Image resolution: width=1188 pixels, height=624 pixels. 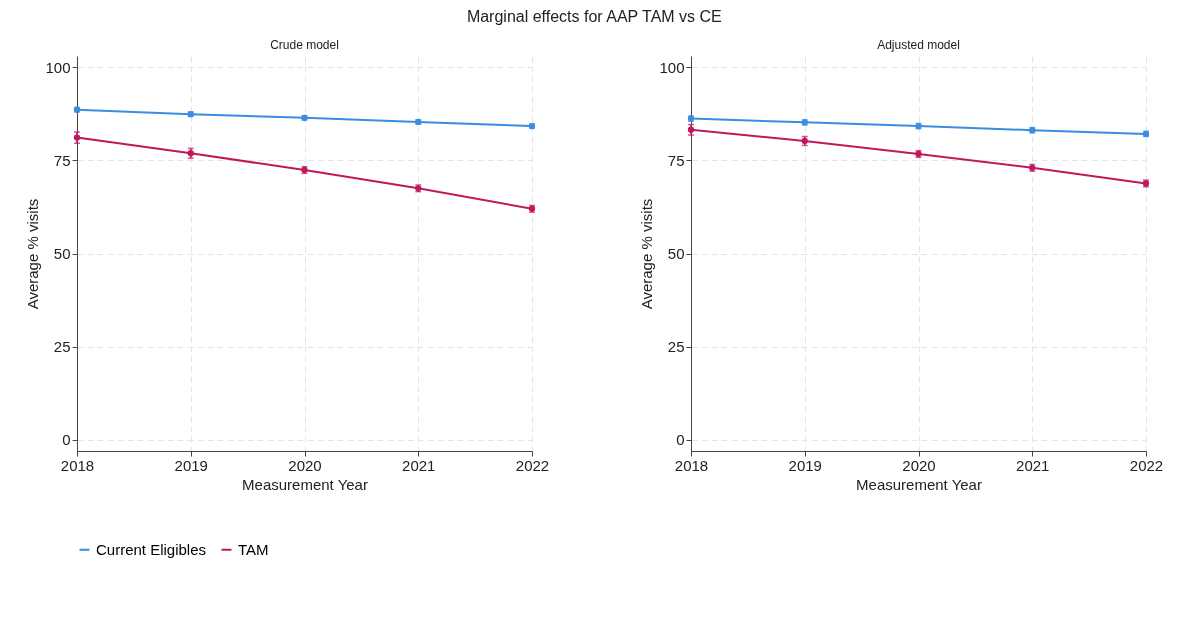 What do you see at coordinates (918, 45) in the screenshot?
I see `chart-subtitle: Adjusted model` at bounding box center [918, 45].